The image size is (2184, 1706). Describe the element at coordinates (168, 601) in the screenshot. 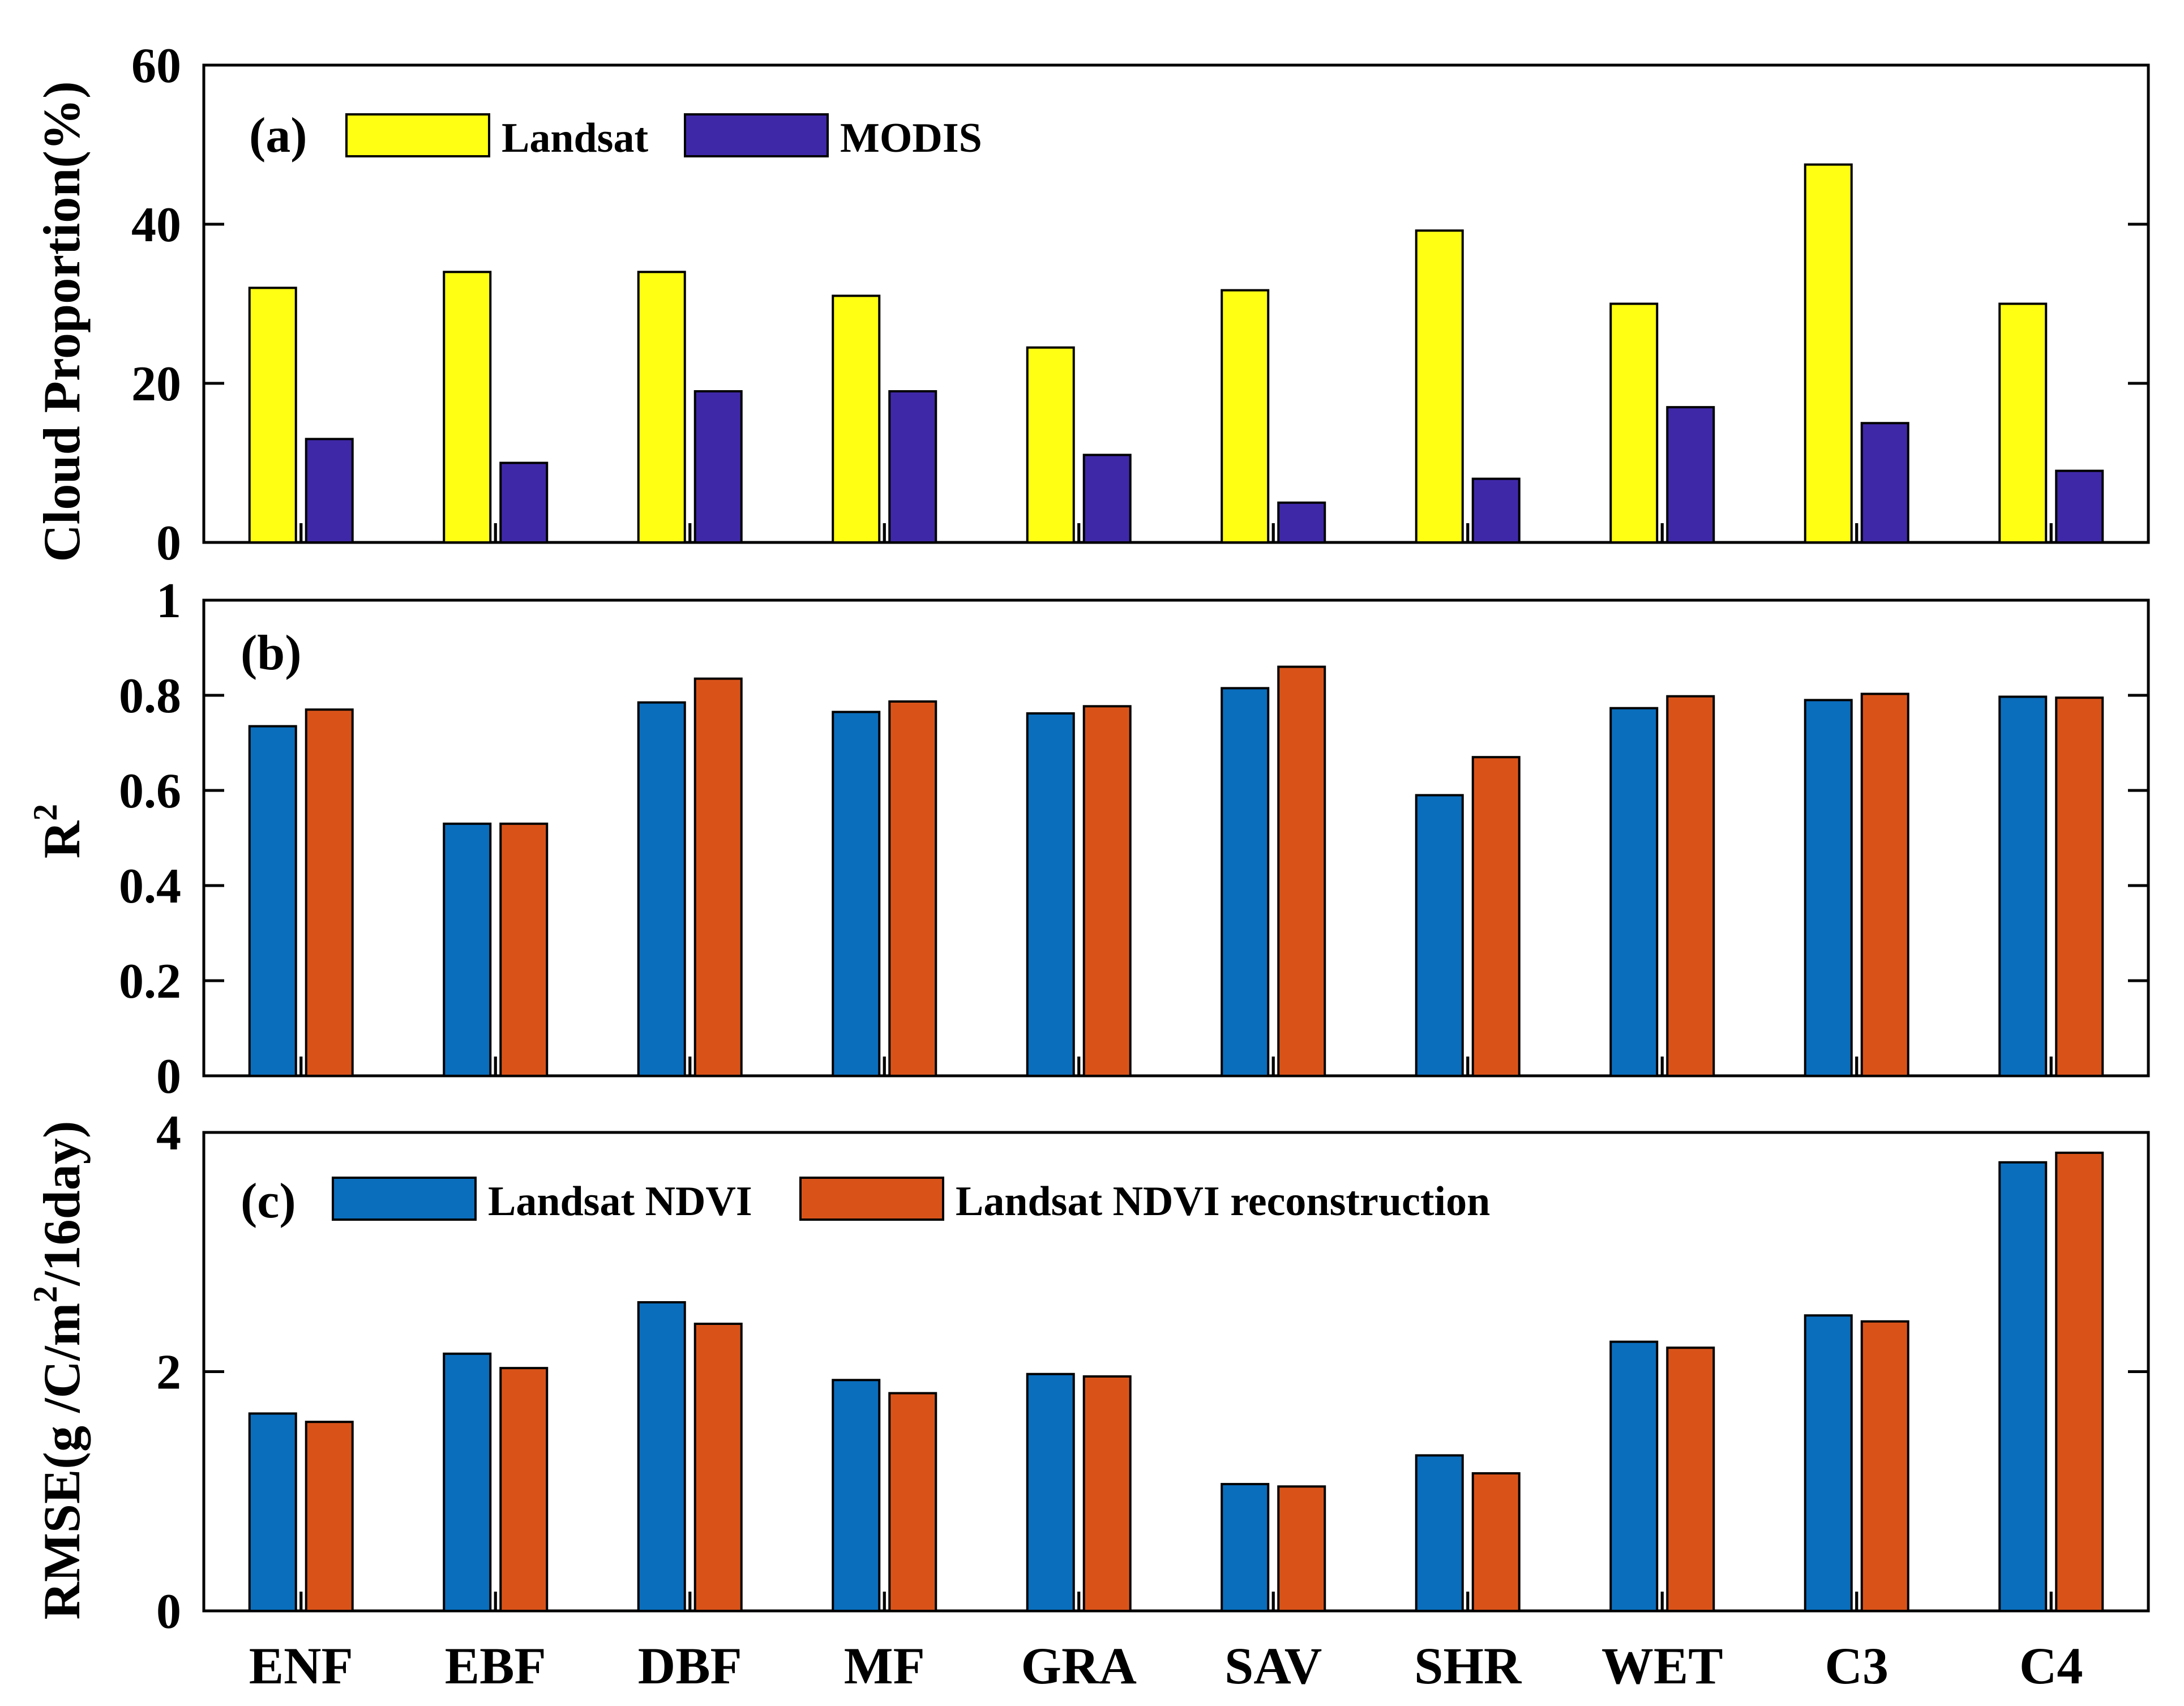

I see `y-tick-label: 1` at that location.